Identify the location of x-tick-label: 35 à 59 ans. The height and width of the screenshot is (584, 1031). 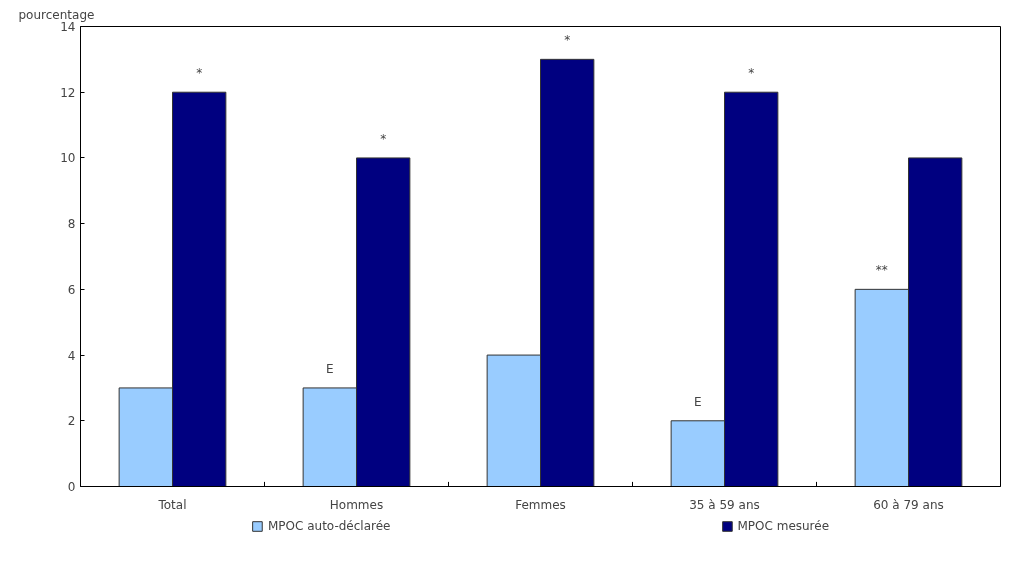
(724, 504).